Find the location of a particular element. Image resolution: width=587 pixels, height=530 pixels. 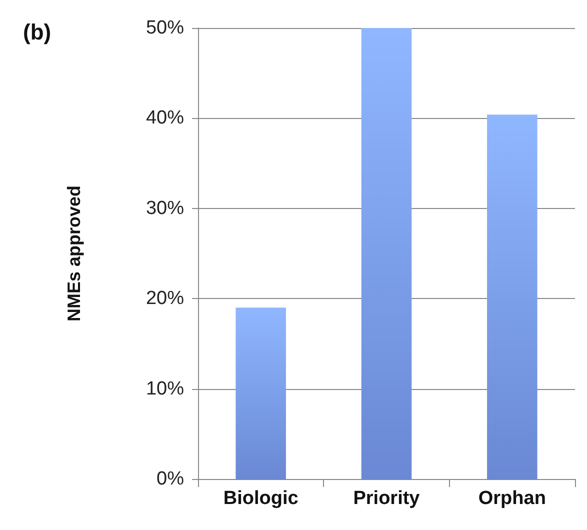

y-tick-label: 30% is located at coordinates (165, 208).